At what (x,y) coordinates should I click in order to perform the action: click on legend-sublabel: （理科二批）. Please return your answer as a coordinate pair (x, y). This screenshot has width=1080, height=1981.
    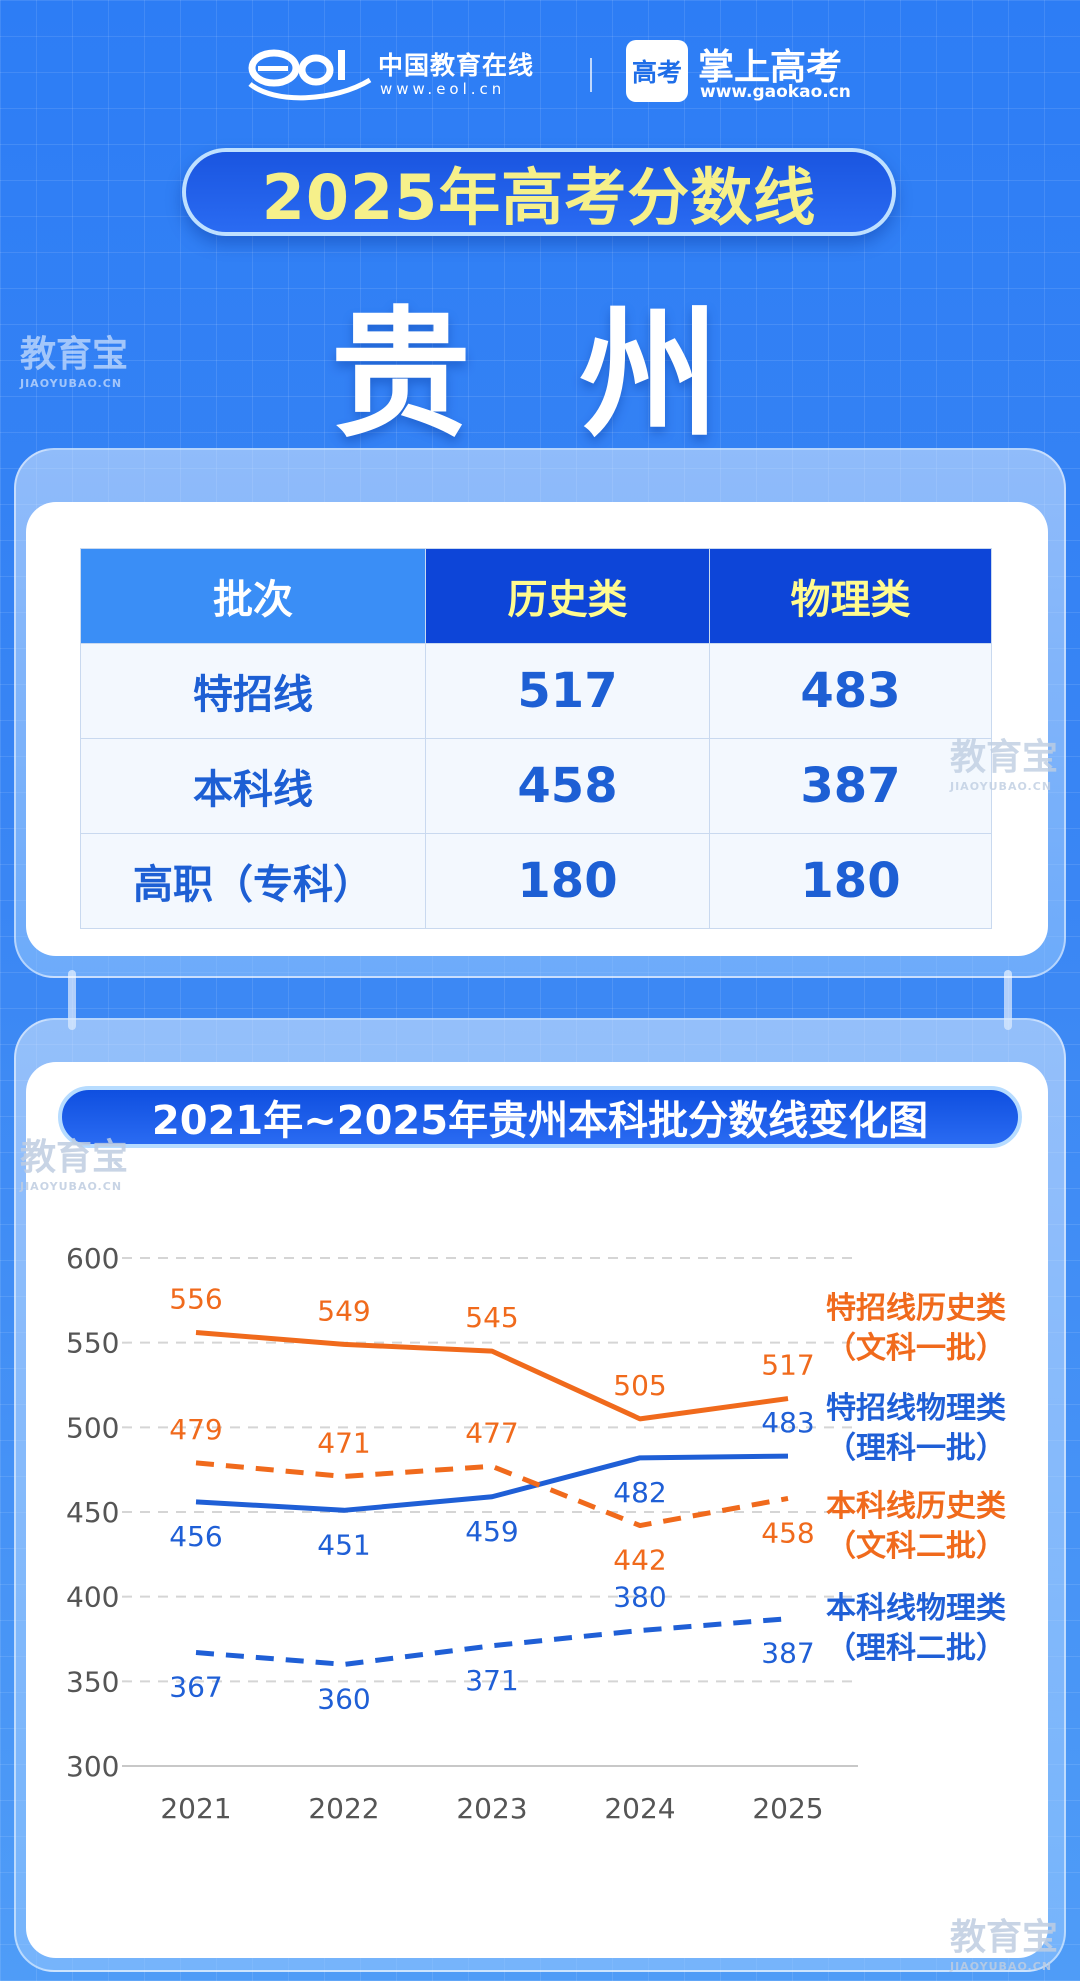
    Looking at the image, I should click on (916, 1648).